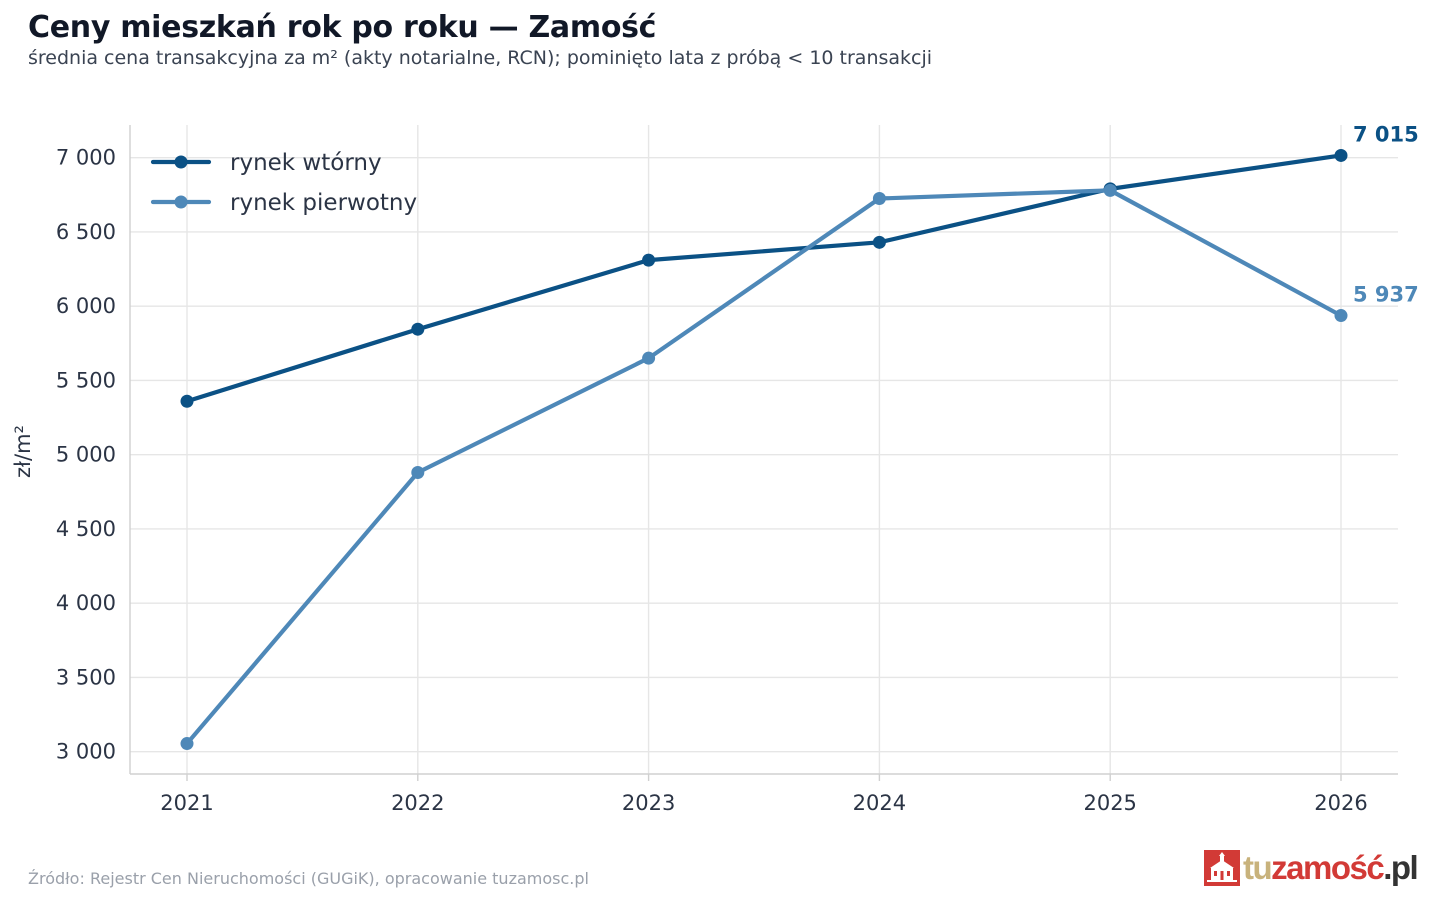 The image size is (1440, 900). I want to click on y-tick-label: 3 500, so click(86, 677).